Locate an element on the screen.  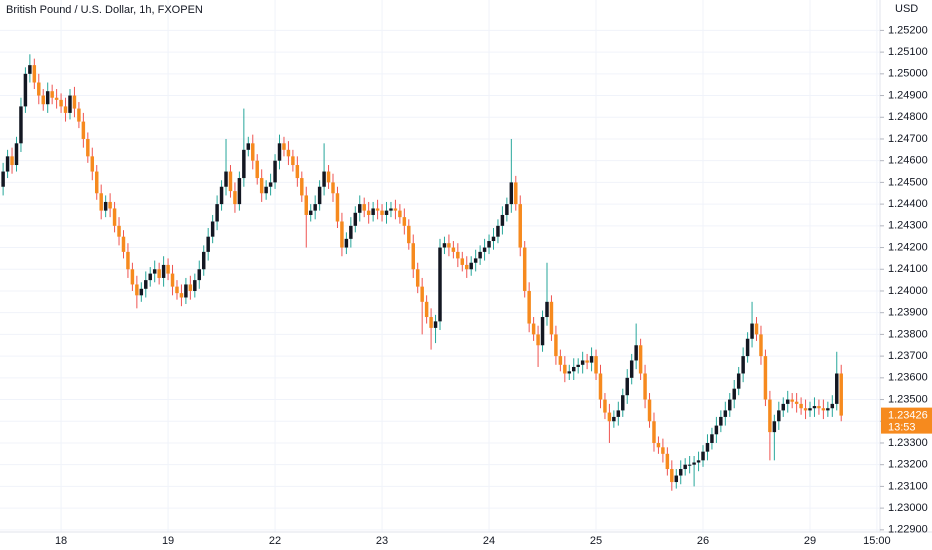
x-tick-label: 29 is located at coordinates (810, 541).